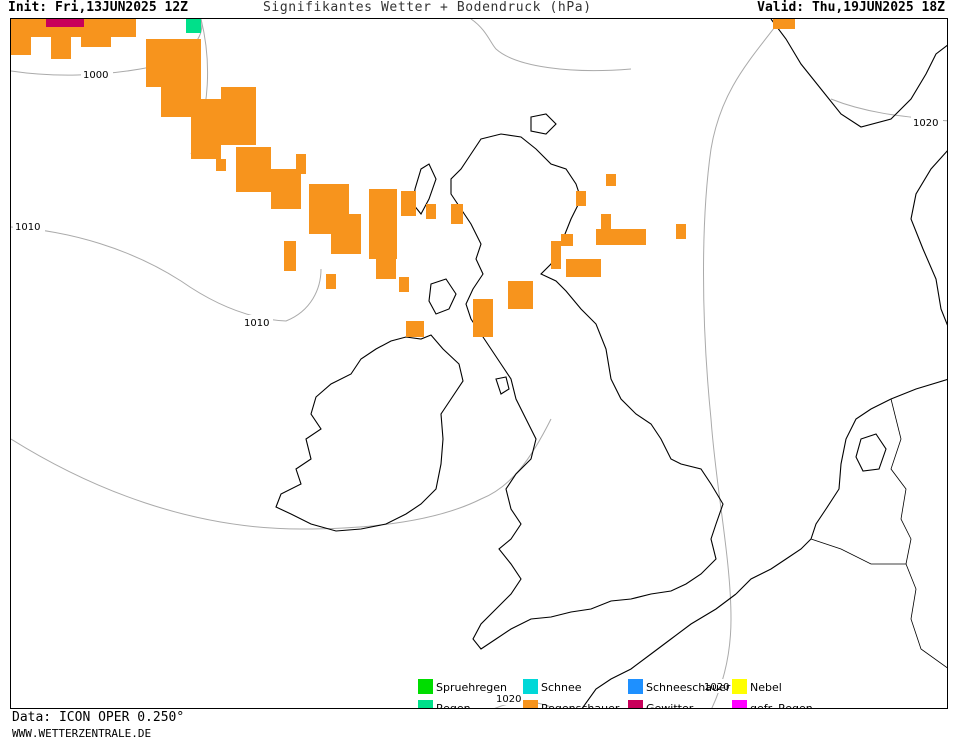 Image resolution: width=959 pixels, height=741 pixels. What do you see at coordinates (123, 26) in the screenshot?
I see `other-precip` at bounding box center [123, 26].